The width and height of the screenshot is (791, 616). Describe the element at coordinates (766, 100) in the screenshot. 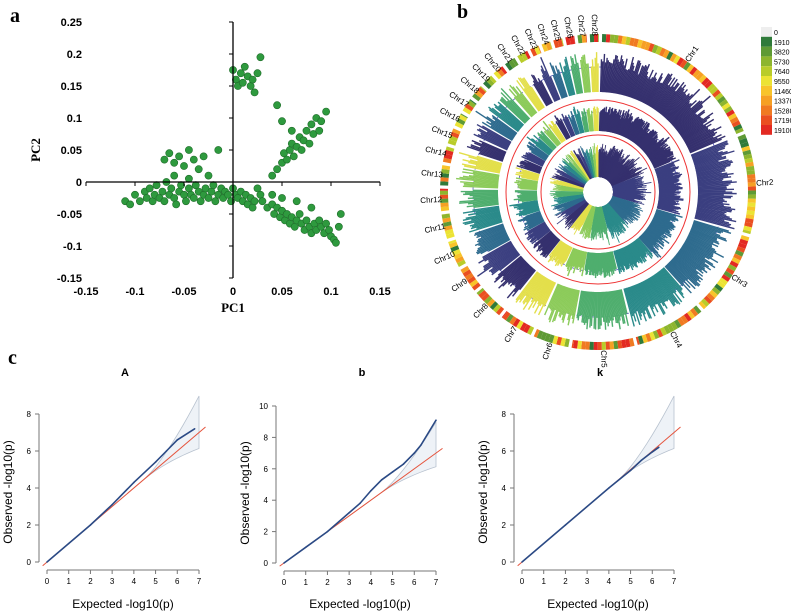

I see `legend-swatch` at that location.